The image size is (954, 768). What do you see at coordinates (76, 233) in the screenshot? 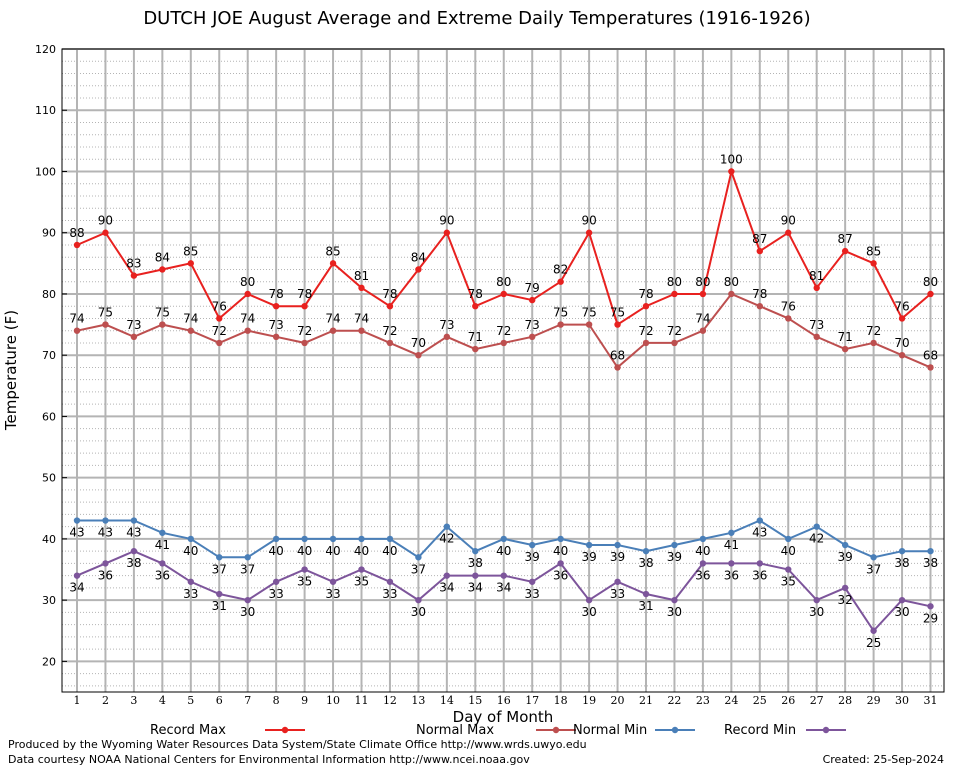
I see `data-label: 88` at bounding box center [76, 233].